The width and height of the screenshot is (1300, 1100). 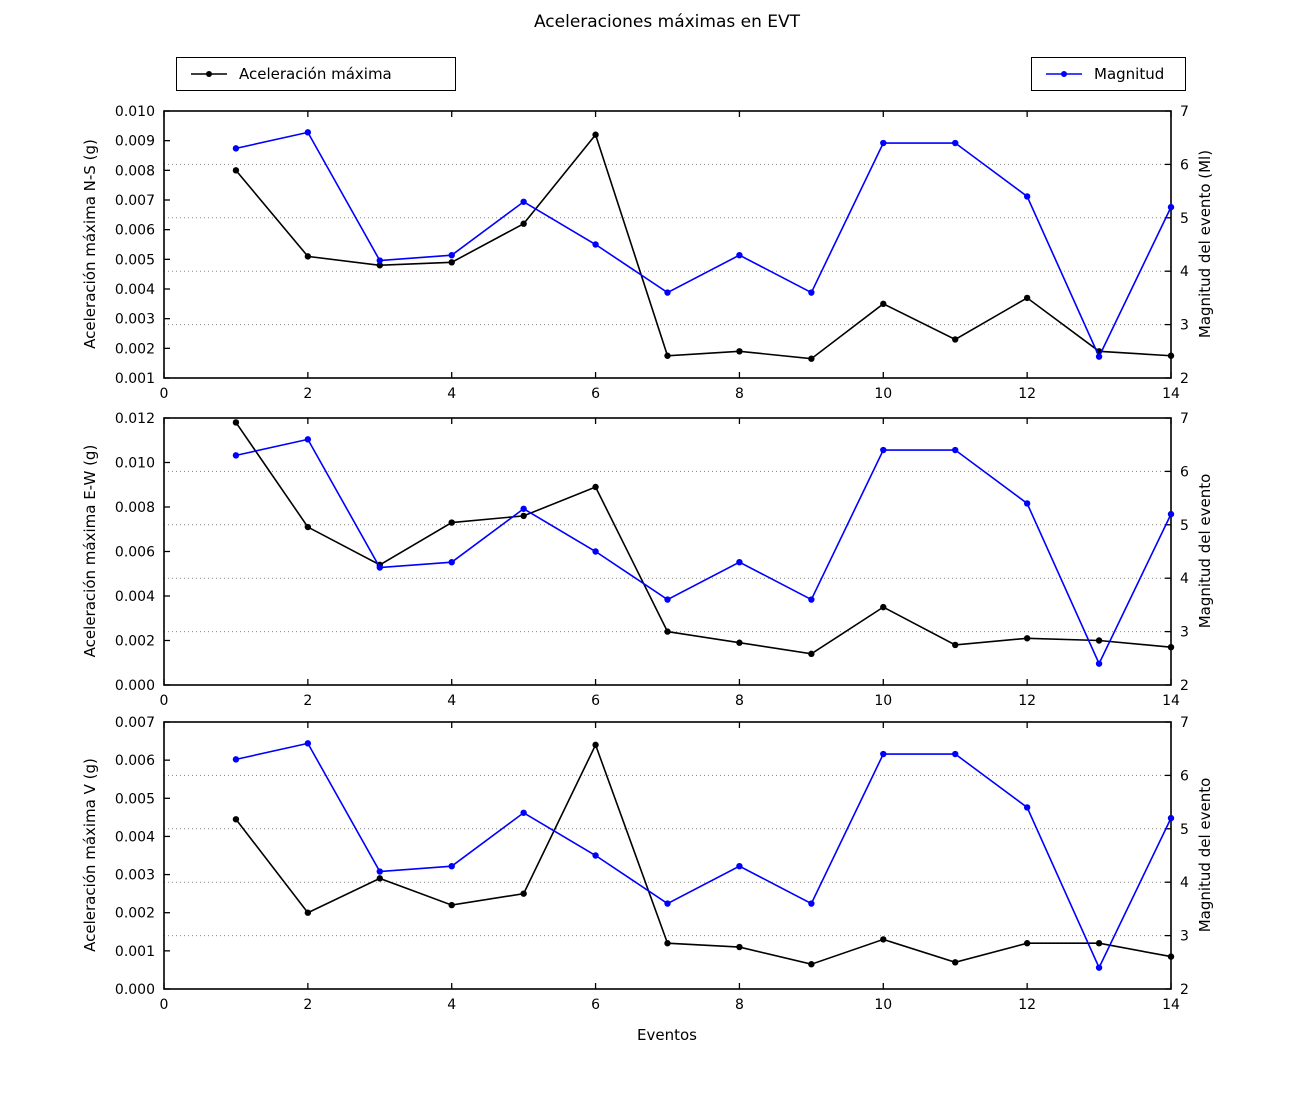 I want to click on figure-title: Aceleraciones máximas en EVT, so click(x=667, y=22).